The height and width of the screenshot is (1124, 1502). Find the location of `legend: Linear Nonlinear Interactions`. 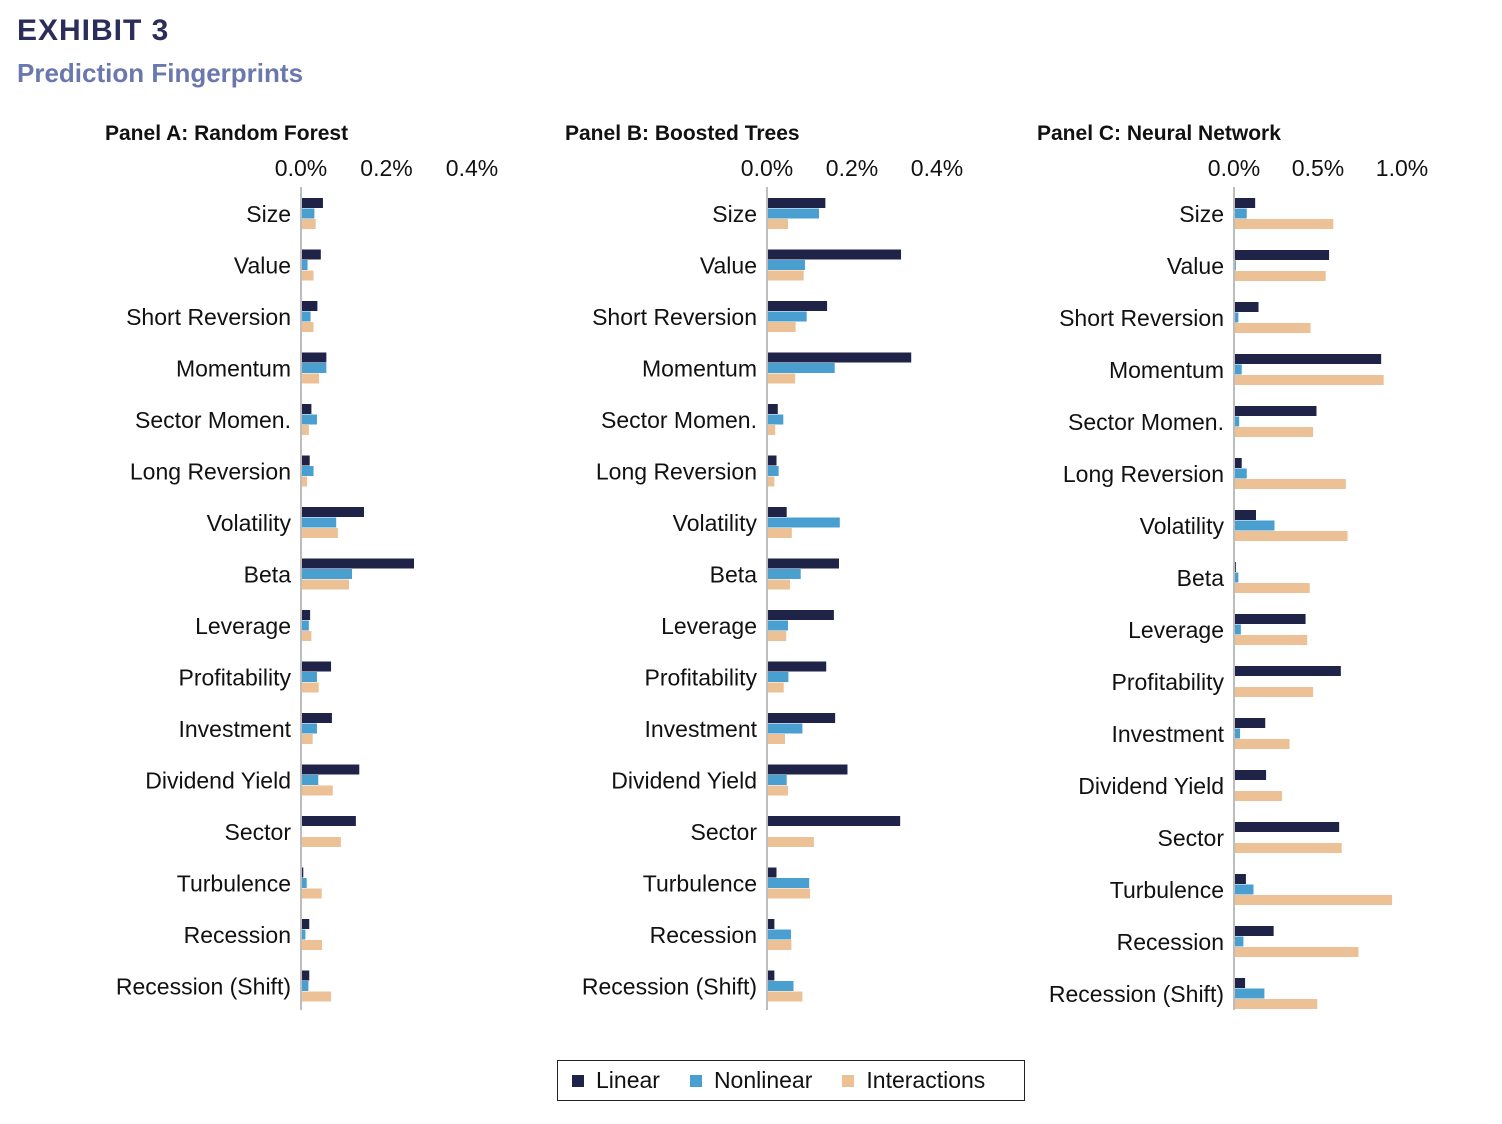

legend: Linear Nonlinear Interactions is located at coordinates (791, 1080).